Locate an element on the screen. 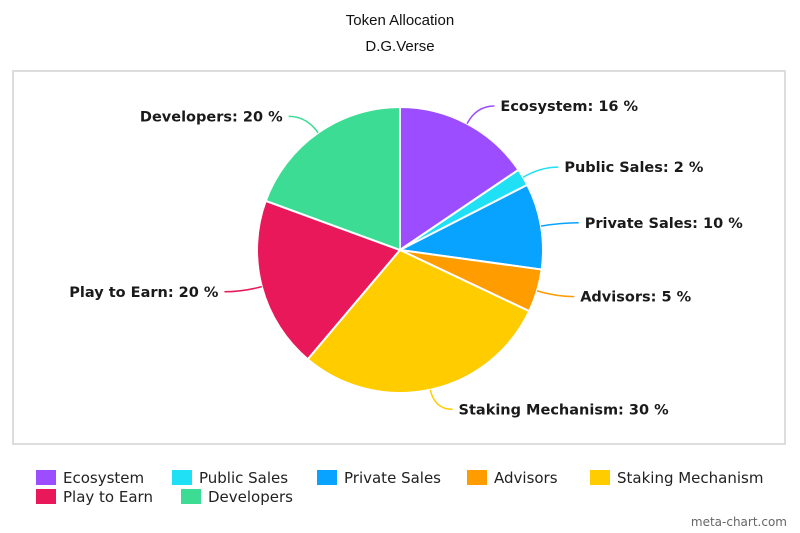  legend-swatch-staking-mechanism is located at coordinates (600, 477).